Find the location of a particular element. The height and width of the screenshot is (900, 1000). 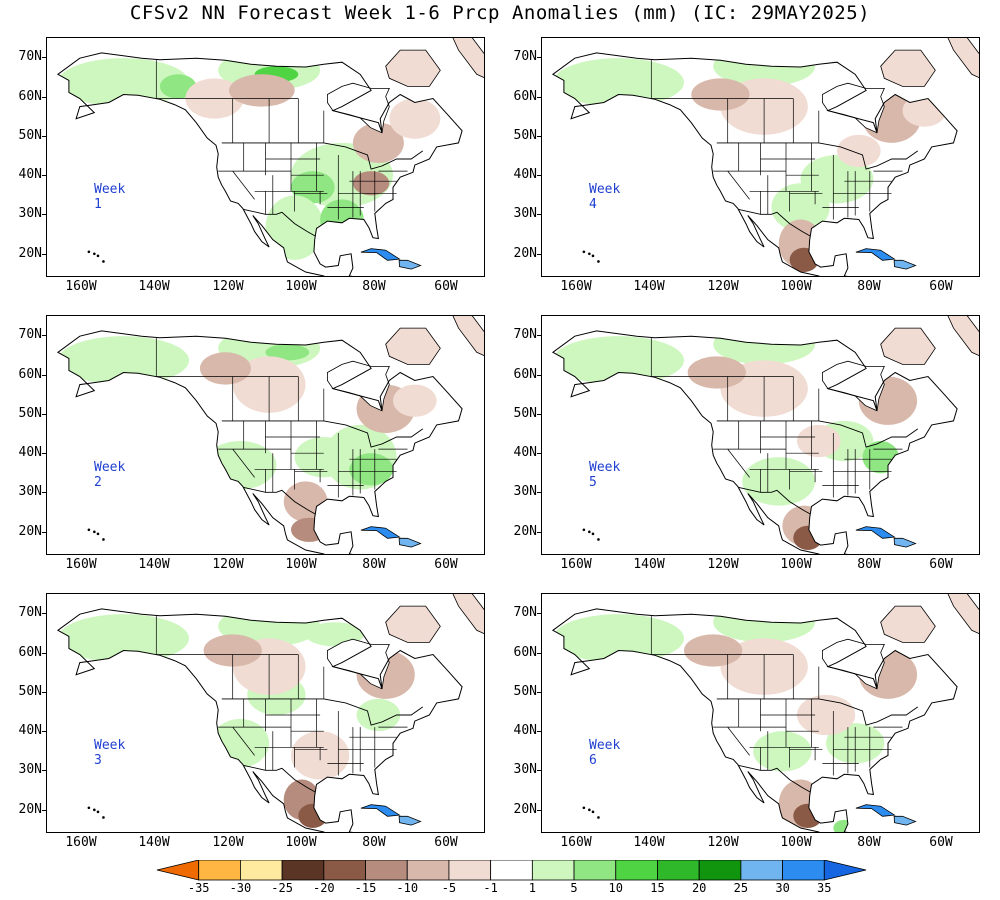

colorbar-label: -30 is located at coordinates (240, 888).